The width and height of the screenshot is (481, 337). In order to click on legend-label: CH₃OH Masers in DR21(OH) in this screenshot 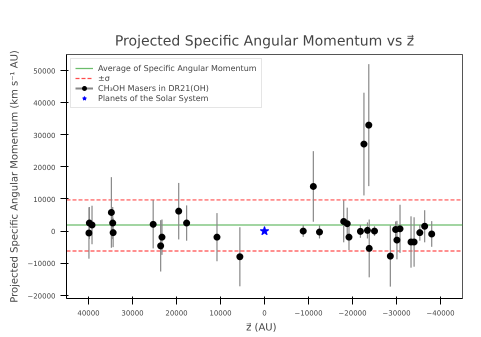, I will do `click(153, 88)`.